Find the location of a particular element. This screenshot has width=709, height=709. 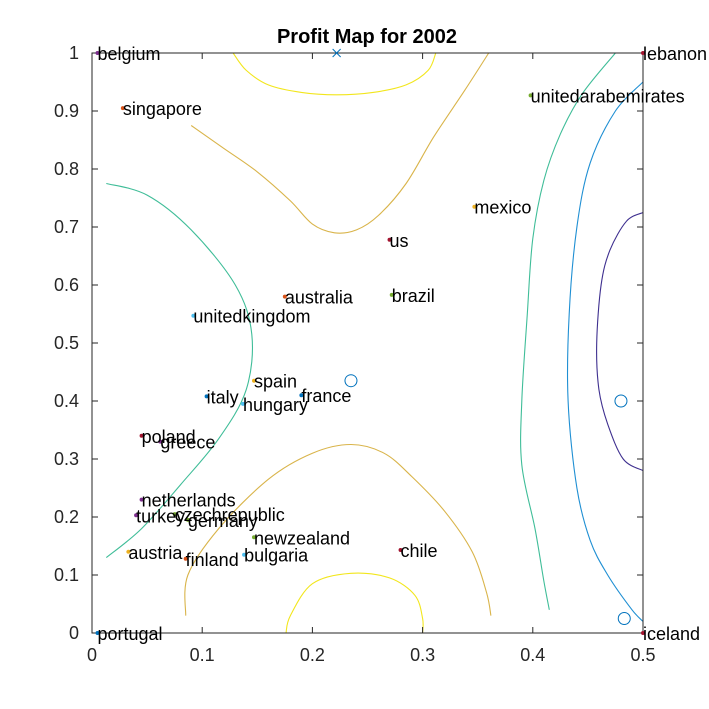

center-x-stroke-b is located at coordinates (336, 53).